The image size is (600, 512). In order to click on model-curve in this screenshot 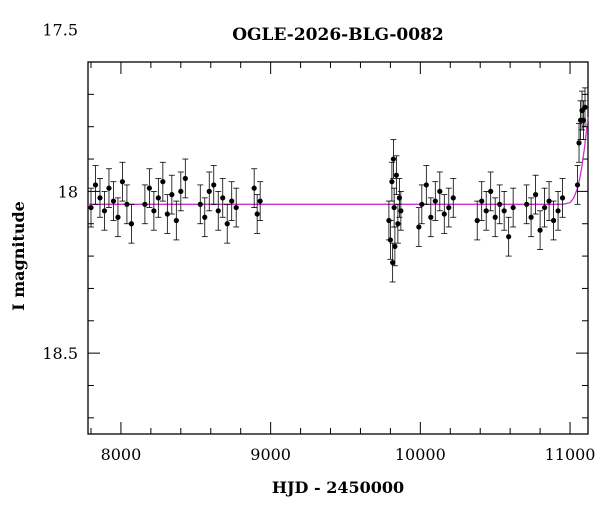, I will do `click(338, 160)`.